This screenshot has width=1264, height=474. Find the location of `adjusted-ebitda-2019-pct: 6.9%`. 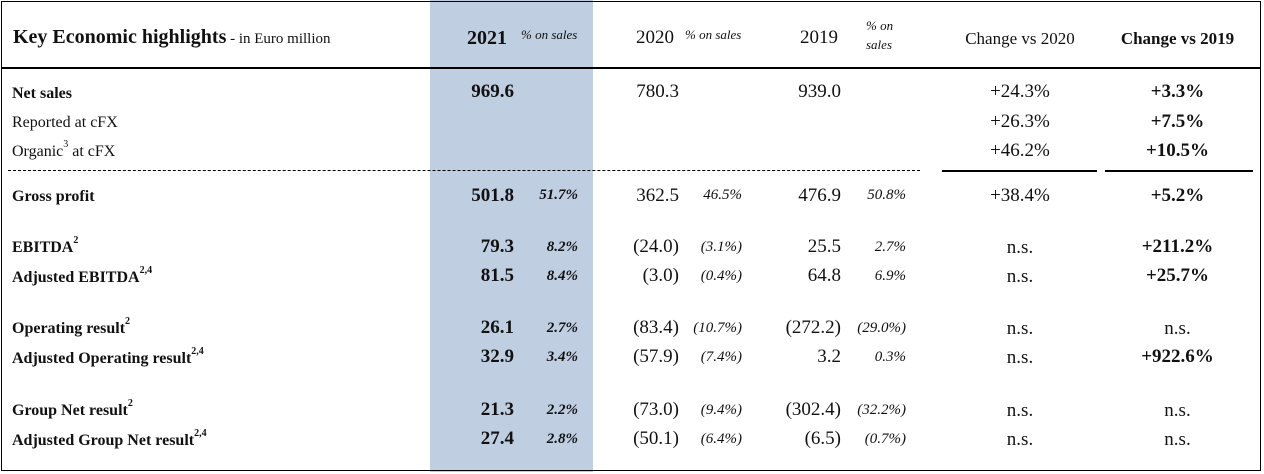

adjusted-ebitda-2019-pct: 6.9% is located at coordinates (890, 276).